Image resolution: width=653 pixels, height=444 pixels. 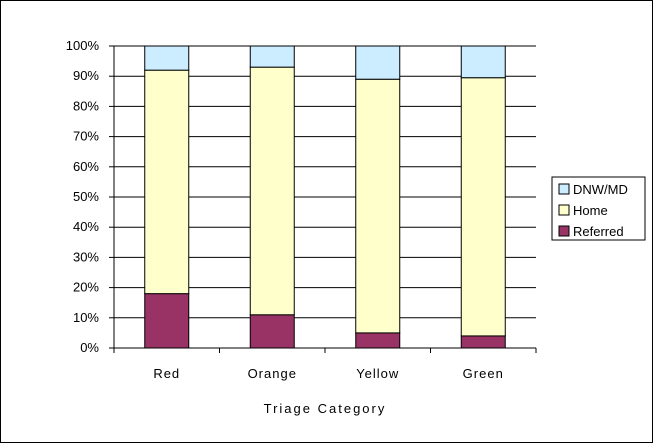 I want to click on y-tick-label: 50%, so click(x=86, y=196).